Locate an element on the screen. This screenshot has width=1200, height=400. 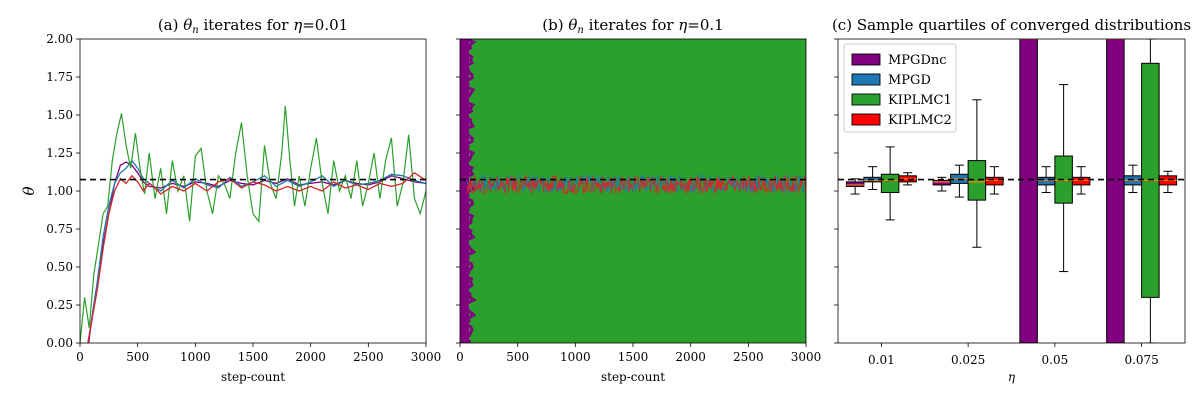
y-tick-label: 1.50 is located at coordinates (59, 115).